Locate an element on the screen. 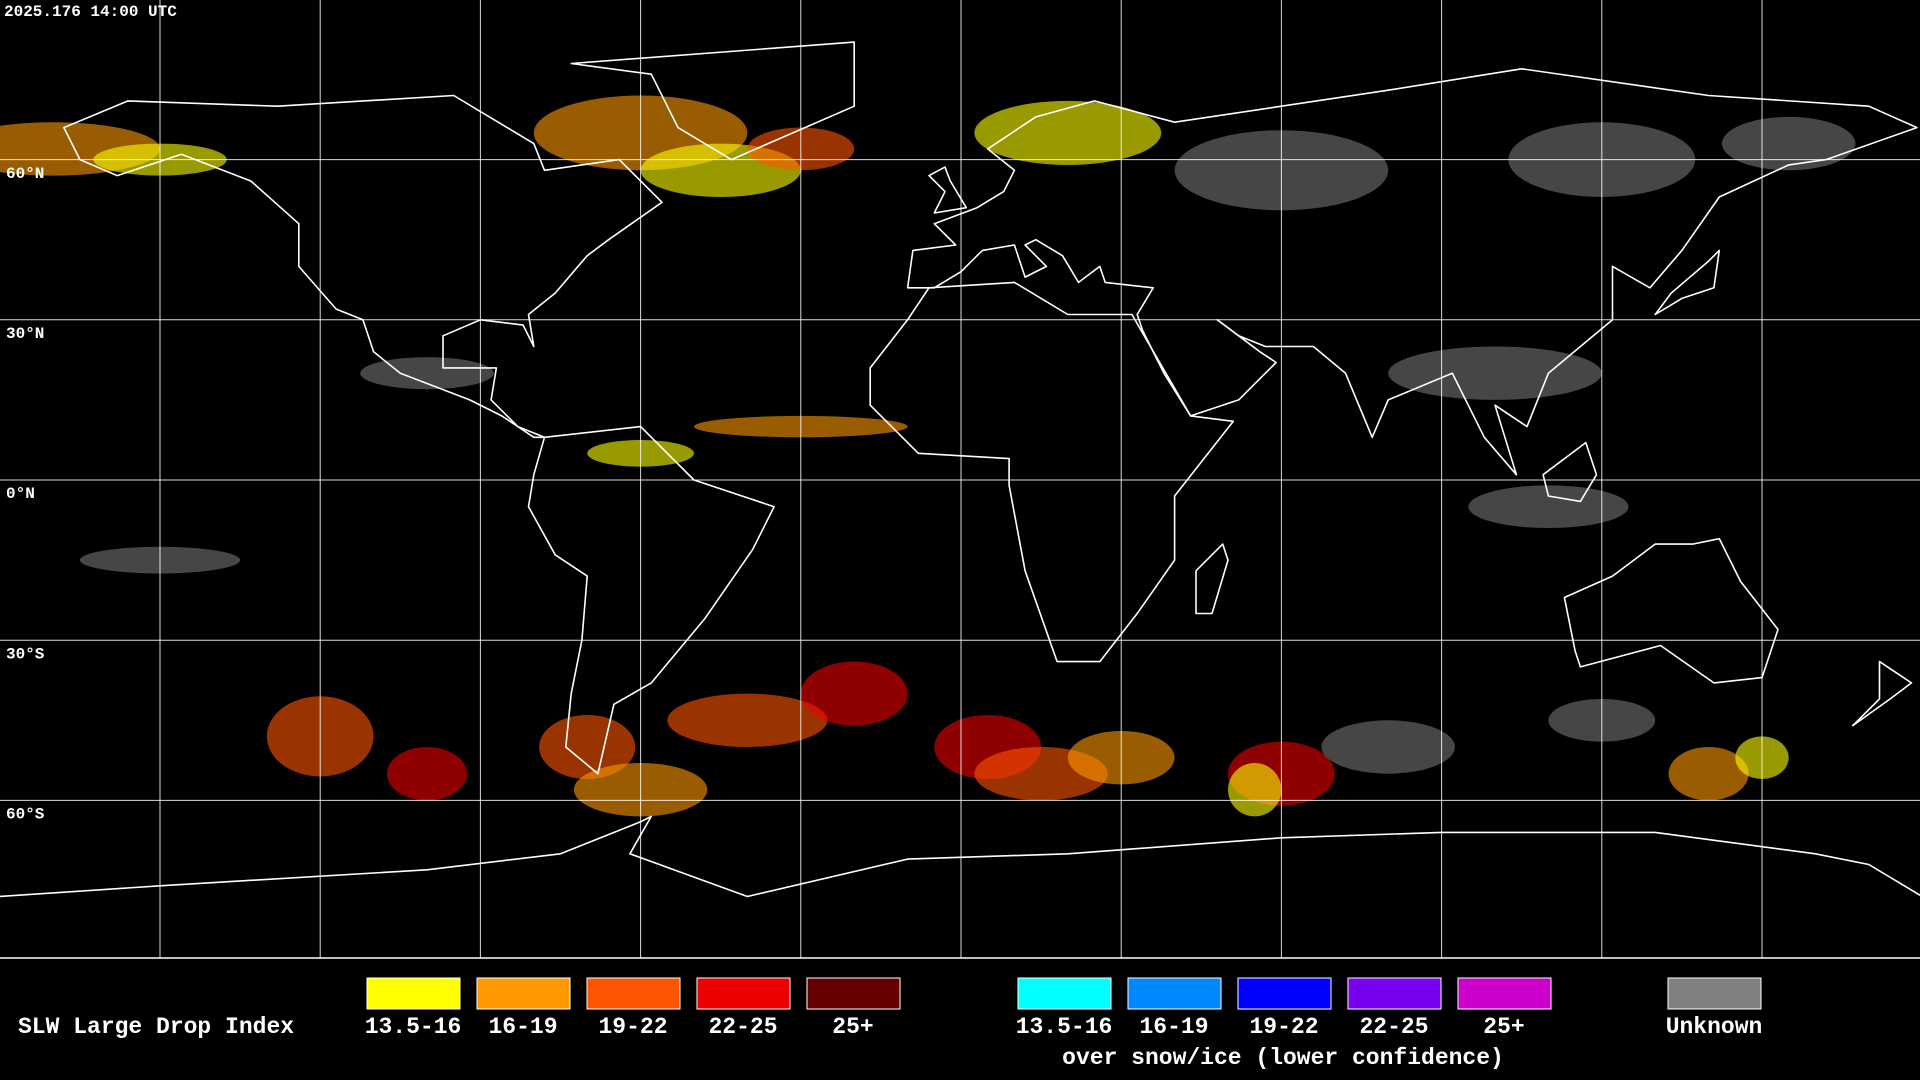 The height and width of the screenshot is (1080, 1920). lat-labels: 60°N 30°N 0°N 30°S 60°S is located at coordinates (25, 494).